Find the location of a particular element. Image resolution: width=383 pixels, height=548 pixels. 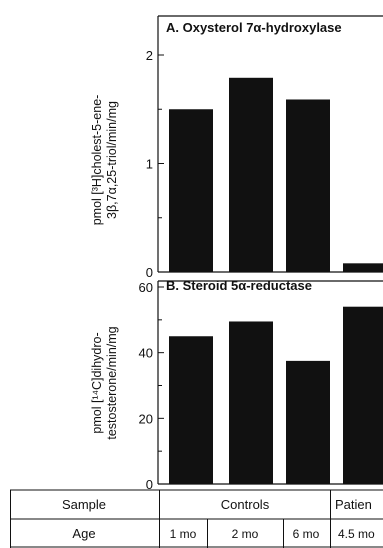

panel-b-title: B. Steroid 5α-reductase is located at coordinates (239, 285).